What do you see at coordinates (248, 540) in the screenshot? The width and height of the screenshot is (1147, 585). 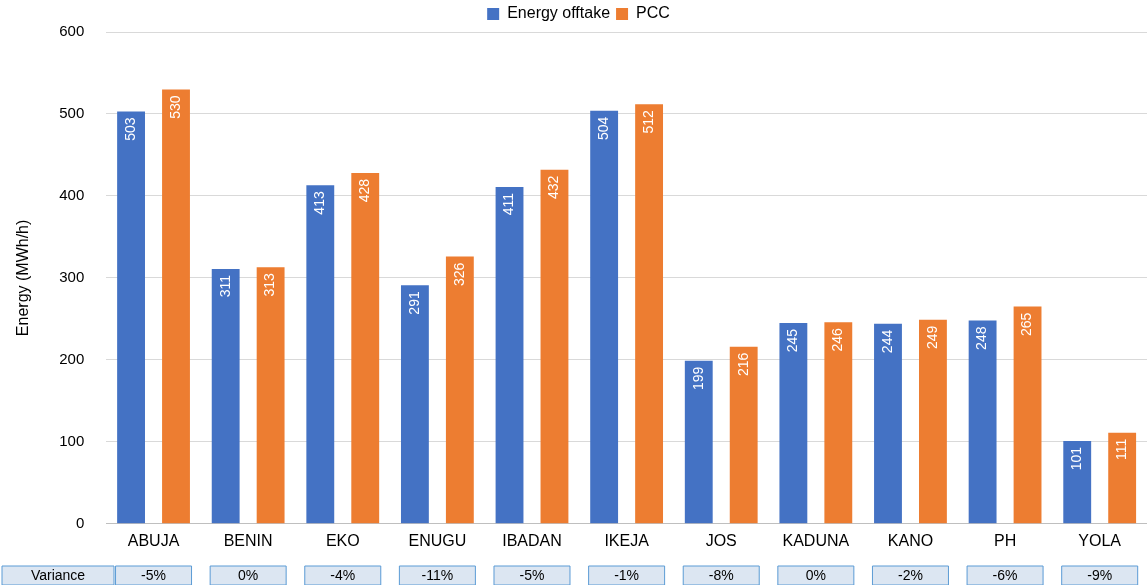 I see `x-tick-label: BENIN` at bounding box center [248, 540].